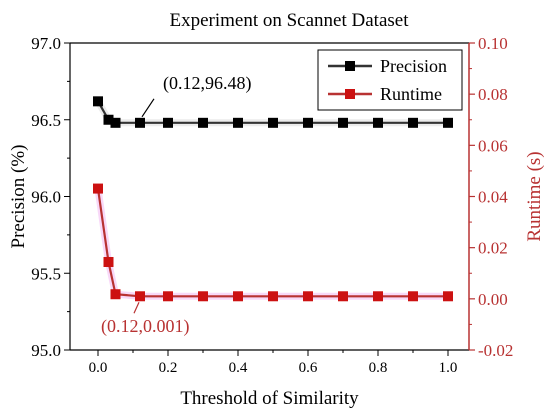 The width and height of the screenshot is (550, 419). I want to click on legend-precision-marker, so click(350, 66).